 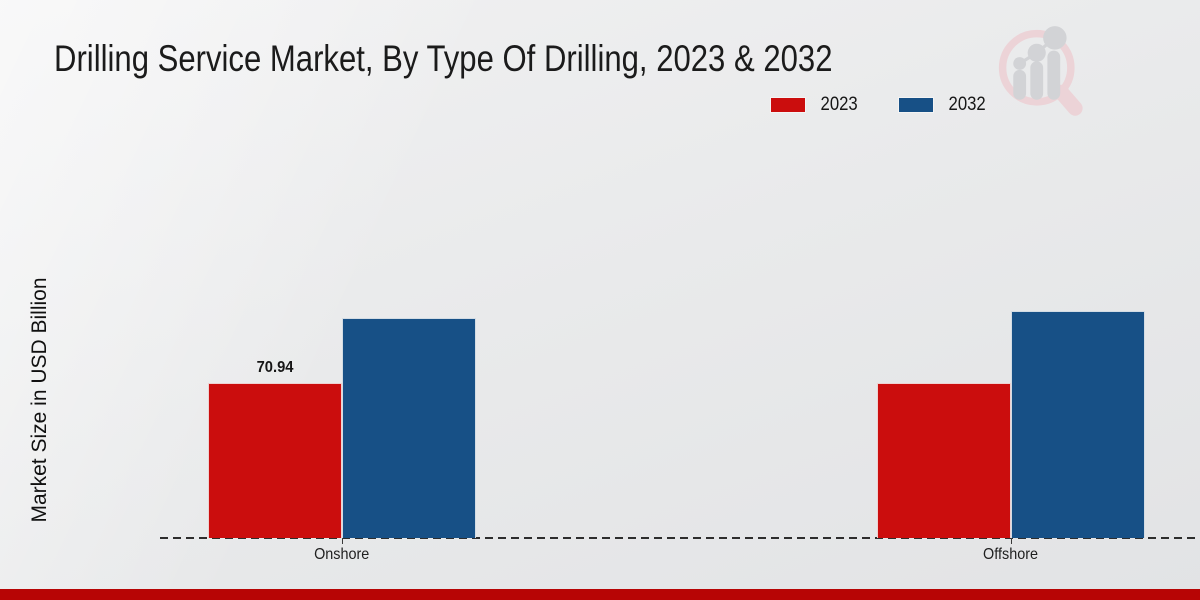 What do you see at coordinates (678, 538) in the screenshot?
I see `x-axis-dashed-line` at bounding box center [678, 538].